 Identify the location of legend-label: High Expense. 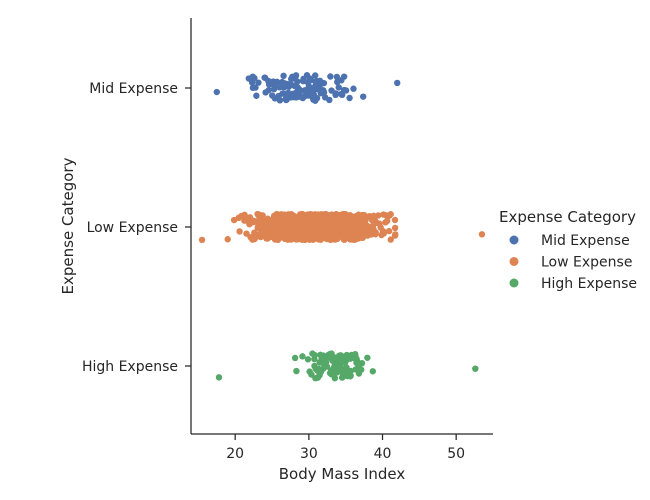
(589, 284).